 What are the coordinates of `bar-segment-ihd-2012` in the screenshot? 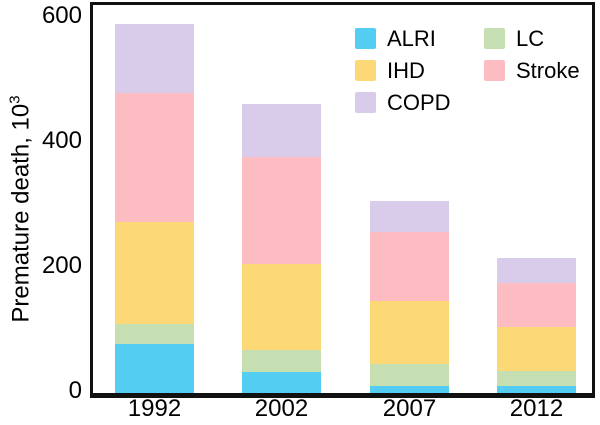 It's located at (536, 349).